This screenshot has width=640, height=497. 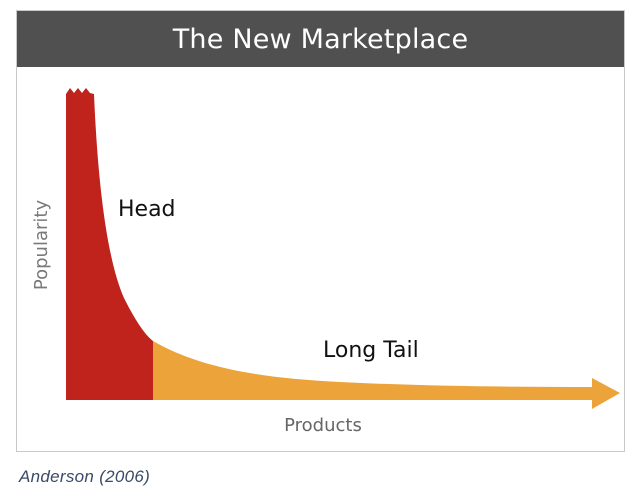 I want to click on long-tail-label: Long Tail, so click(x=371, y=350).